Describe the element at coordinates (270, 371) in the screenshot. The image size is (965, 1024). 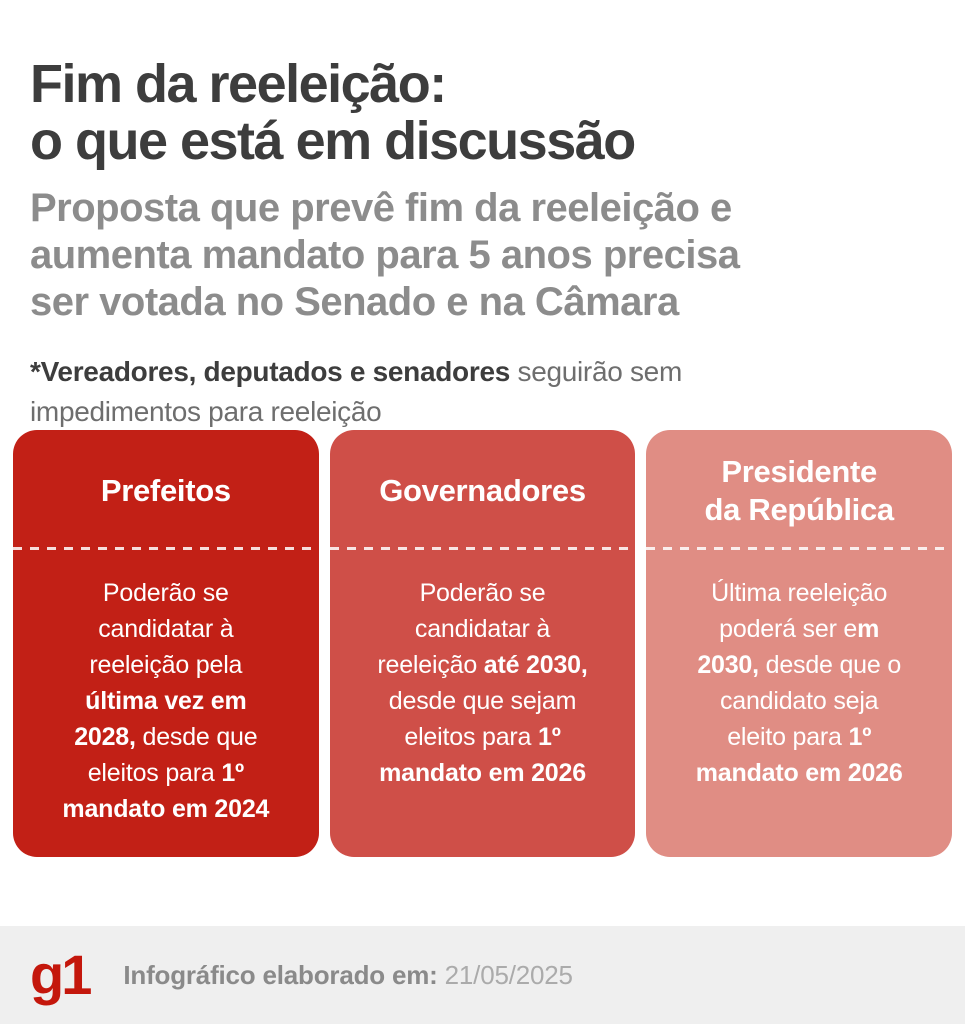
I see `footnote-bold-text: *Vereadores, deputados e senadores` at that location.